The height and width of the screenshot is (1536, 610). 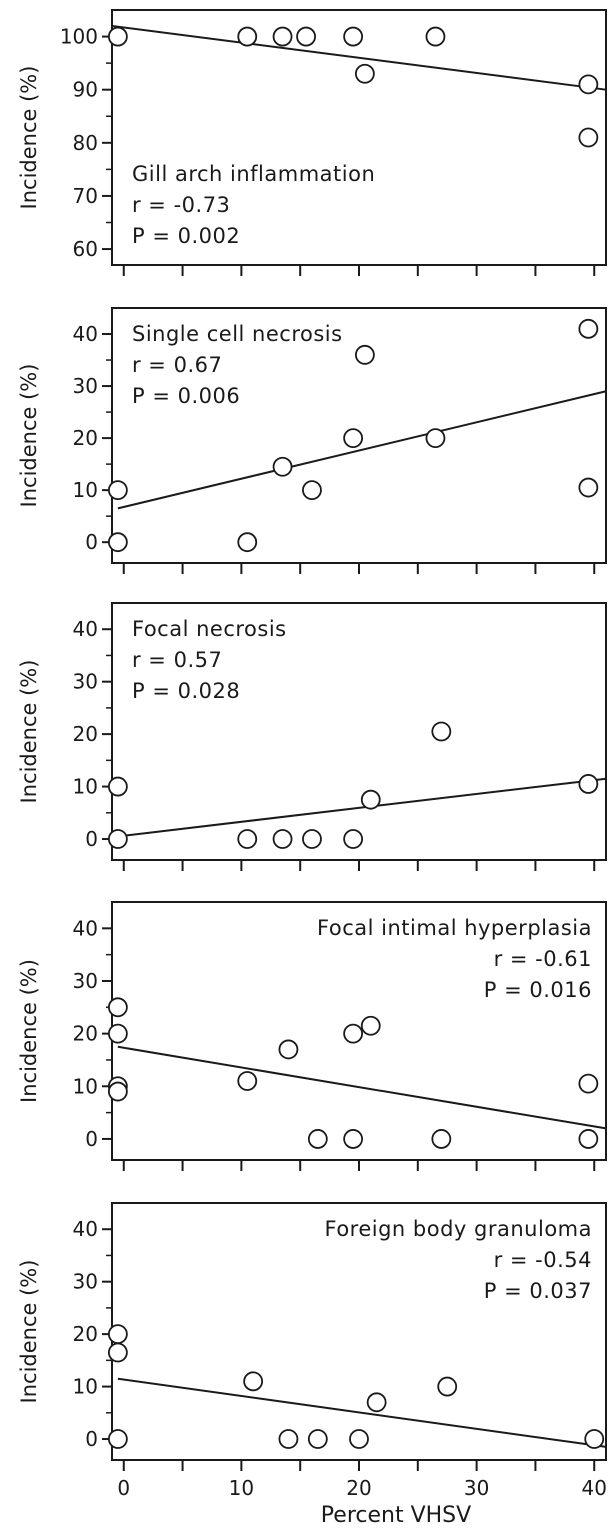 What do you see at coordinates (85, 196) in the screenshot?
I see `y-tick-label: 70` at bounding box center [85, 196].